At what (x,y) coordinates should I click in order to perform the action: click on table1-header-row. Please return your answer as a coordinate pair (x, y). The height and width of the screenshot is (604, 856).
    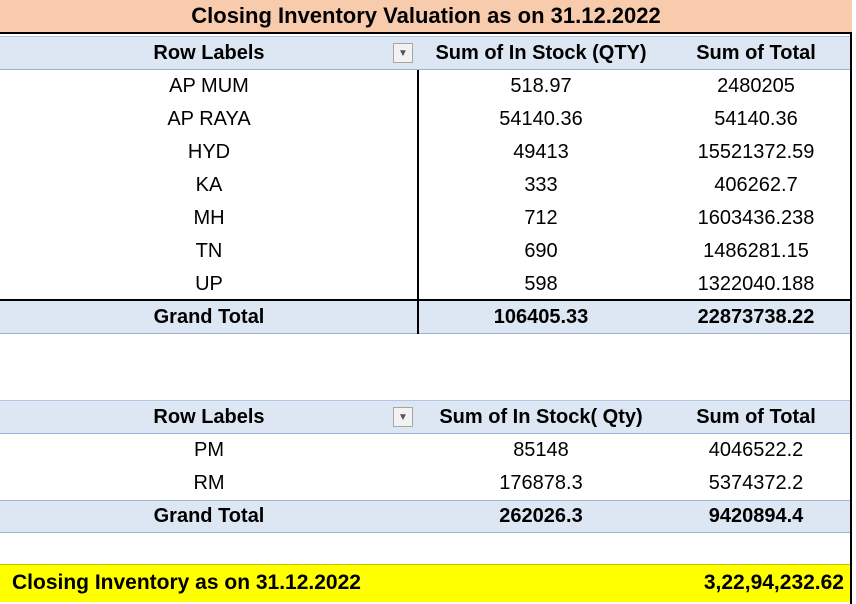
    Looking at the image, I should click on (425, 53).